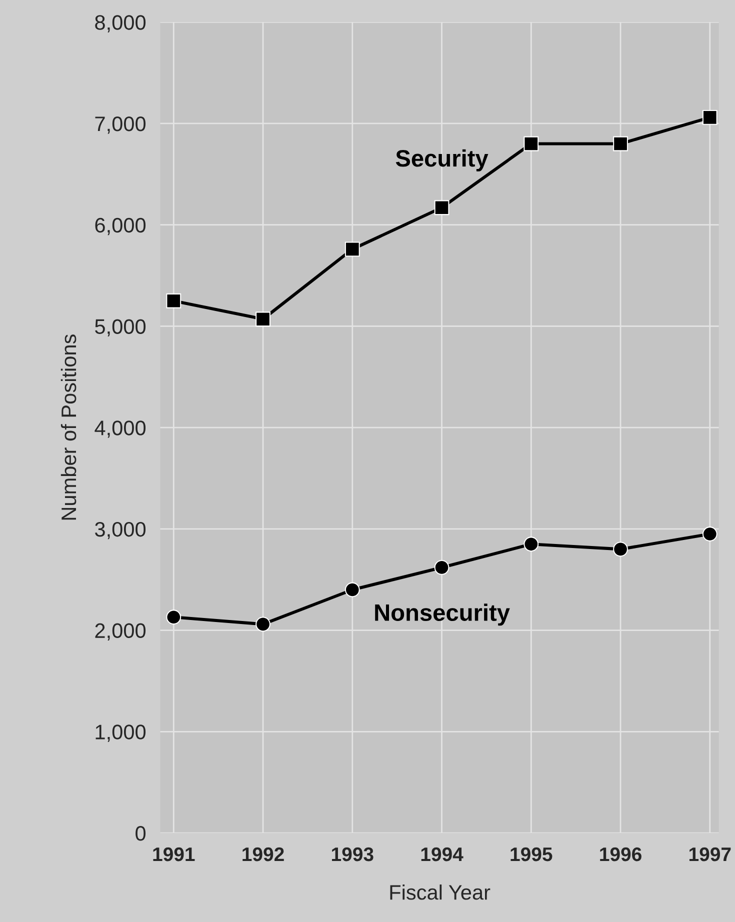 The height and width of the screenshot is (922, 735). What do you see at coordinates (120, 531) in the screenshot?
I see `y-tick-label: 3,000` at bounding box center [120, 531].